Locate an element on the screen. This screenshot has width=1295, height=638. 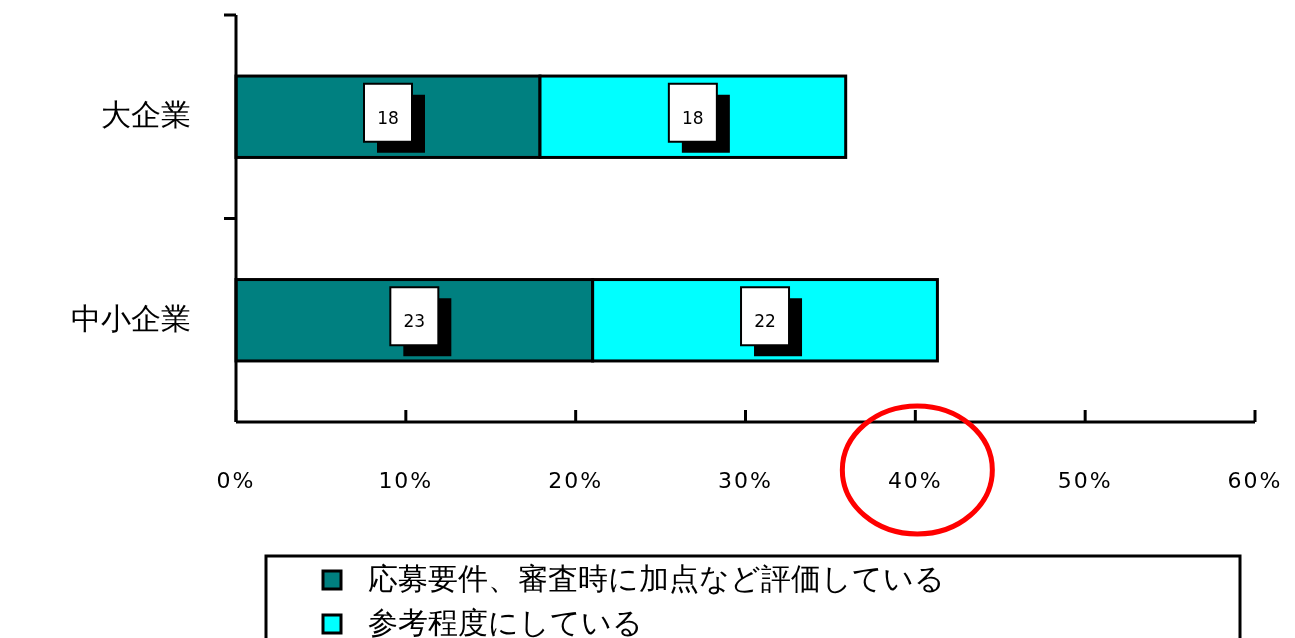
legend-label: 参考程度にしている is located at coordinates (505, 621).